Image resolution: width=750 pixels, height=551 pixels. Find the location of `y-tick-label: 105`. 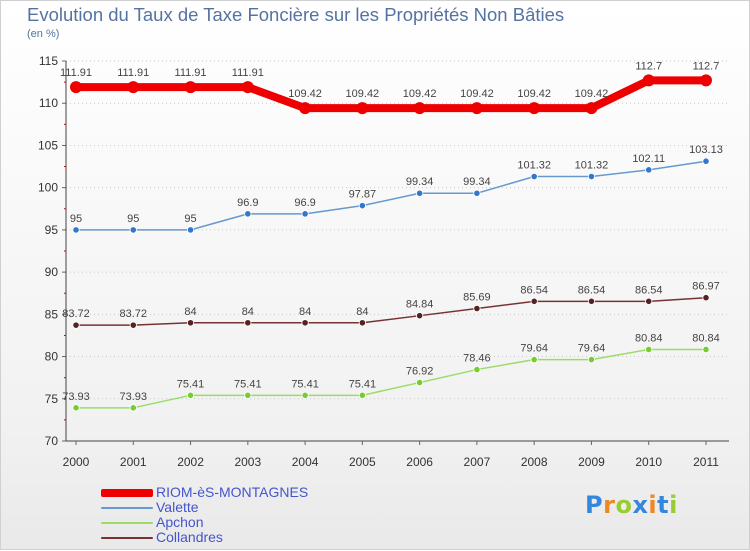

y-tick-label: 105 is located at coordinates (48, 145).